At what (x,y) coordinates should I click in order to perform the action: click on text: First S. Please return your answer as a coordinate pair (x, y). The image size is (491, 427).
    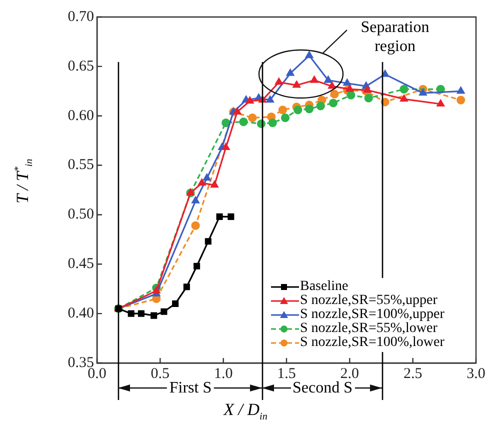
    Looking at the image, I should click on (190, 388).